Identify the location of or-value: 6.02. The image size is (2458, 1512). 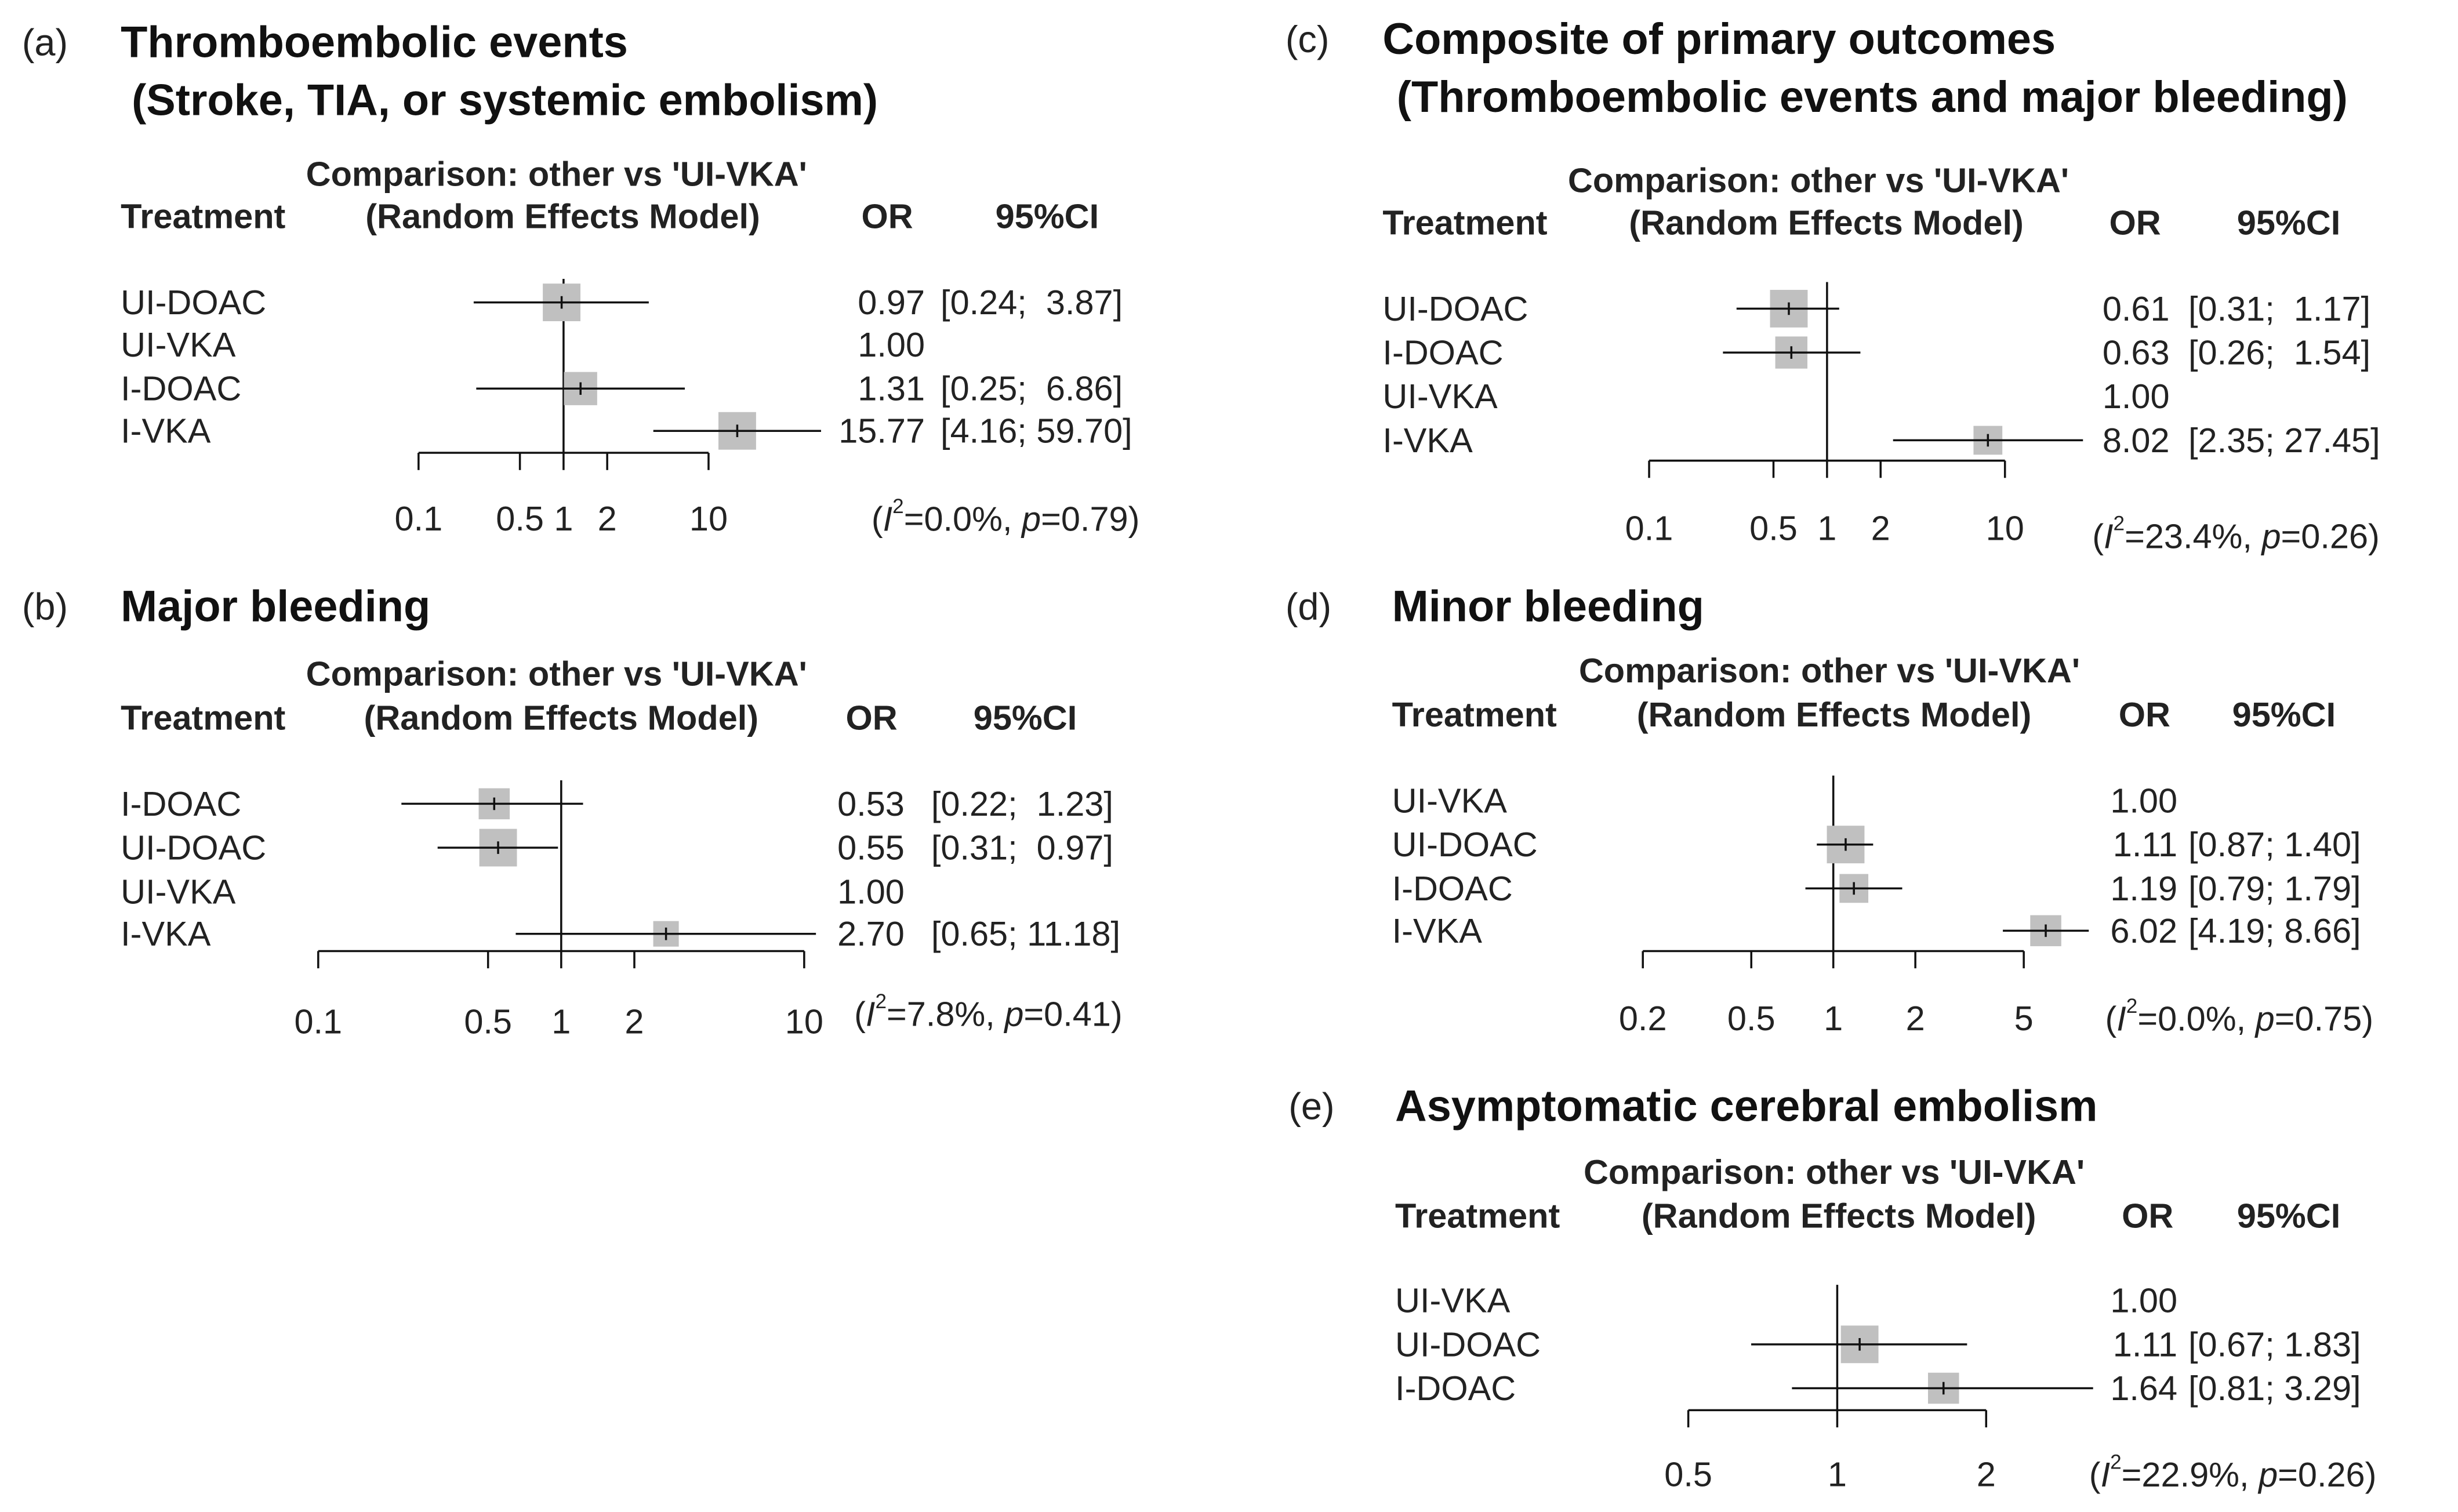
(2143, 930).